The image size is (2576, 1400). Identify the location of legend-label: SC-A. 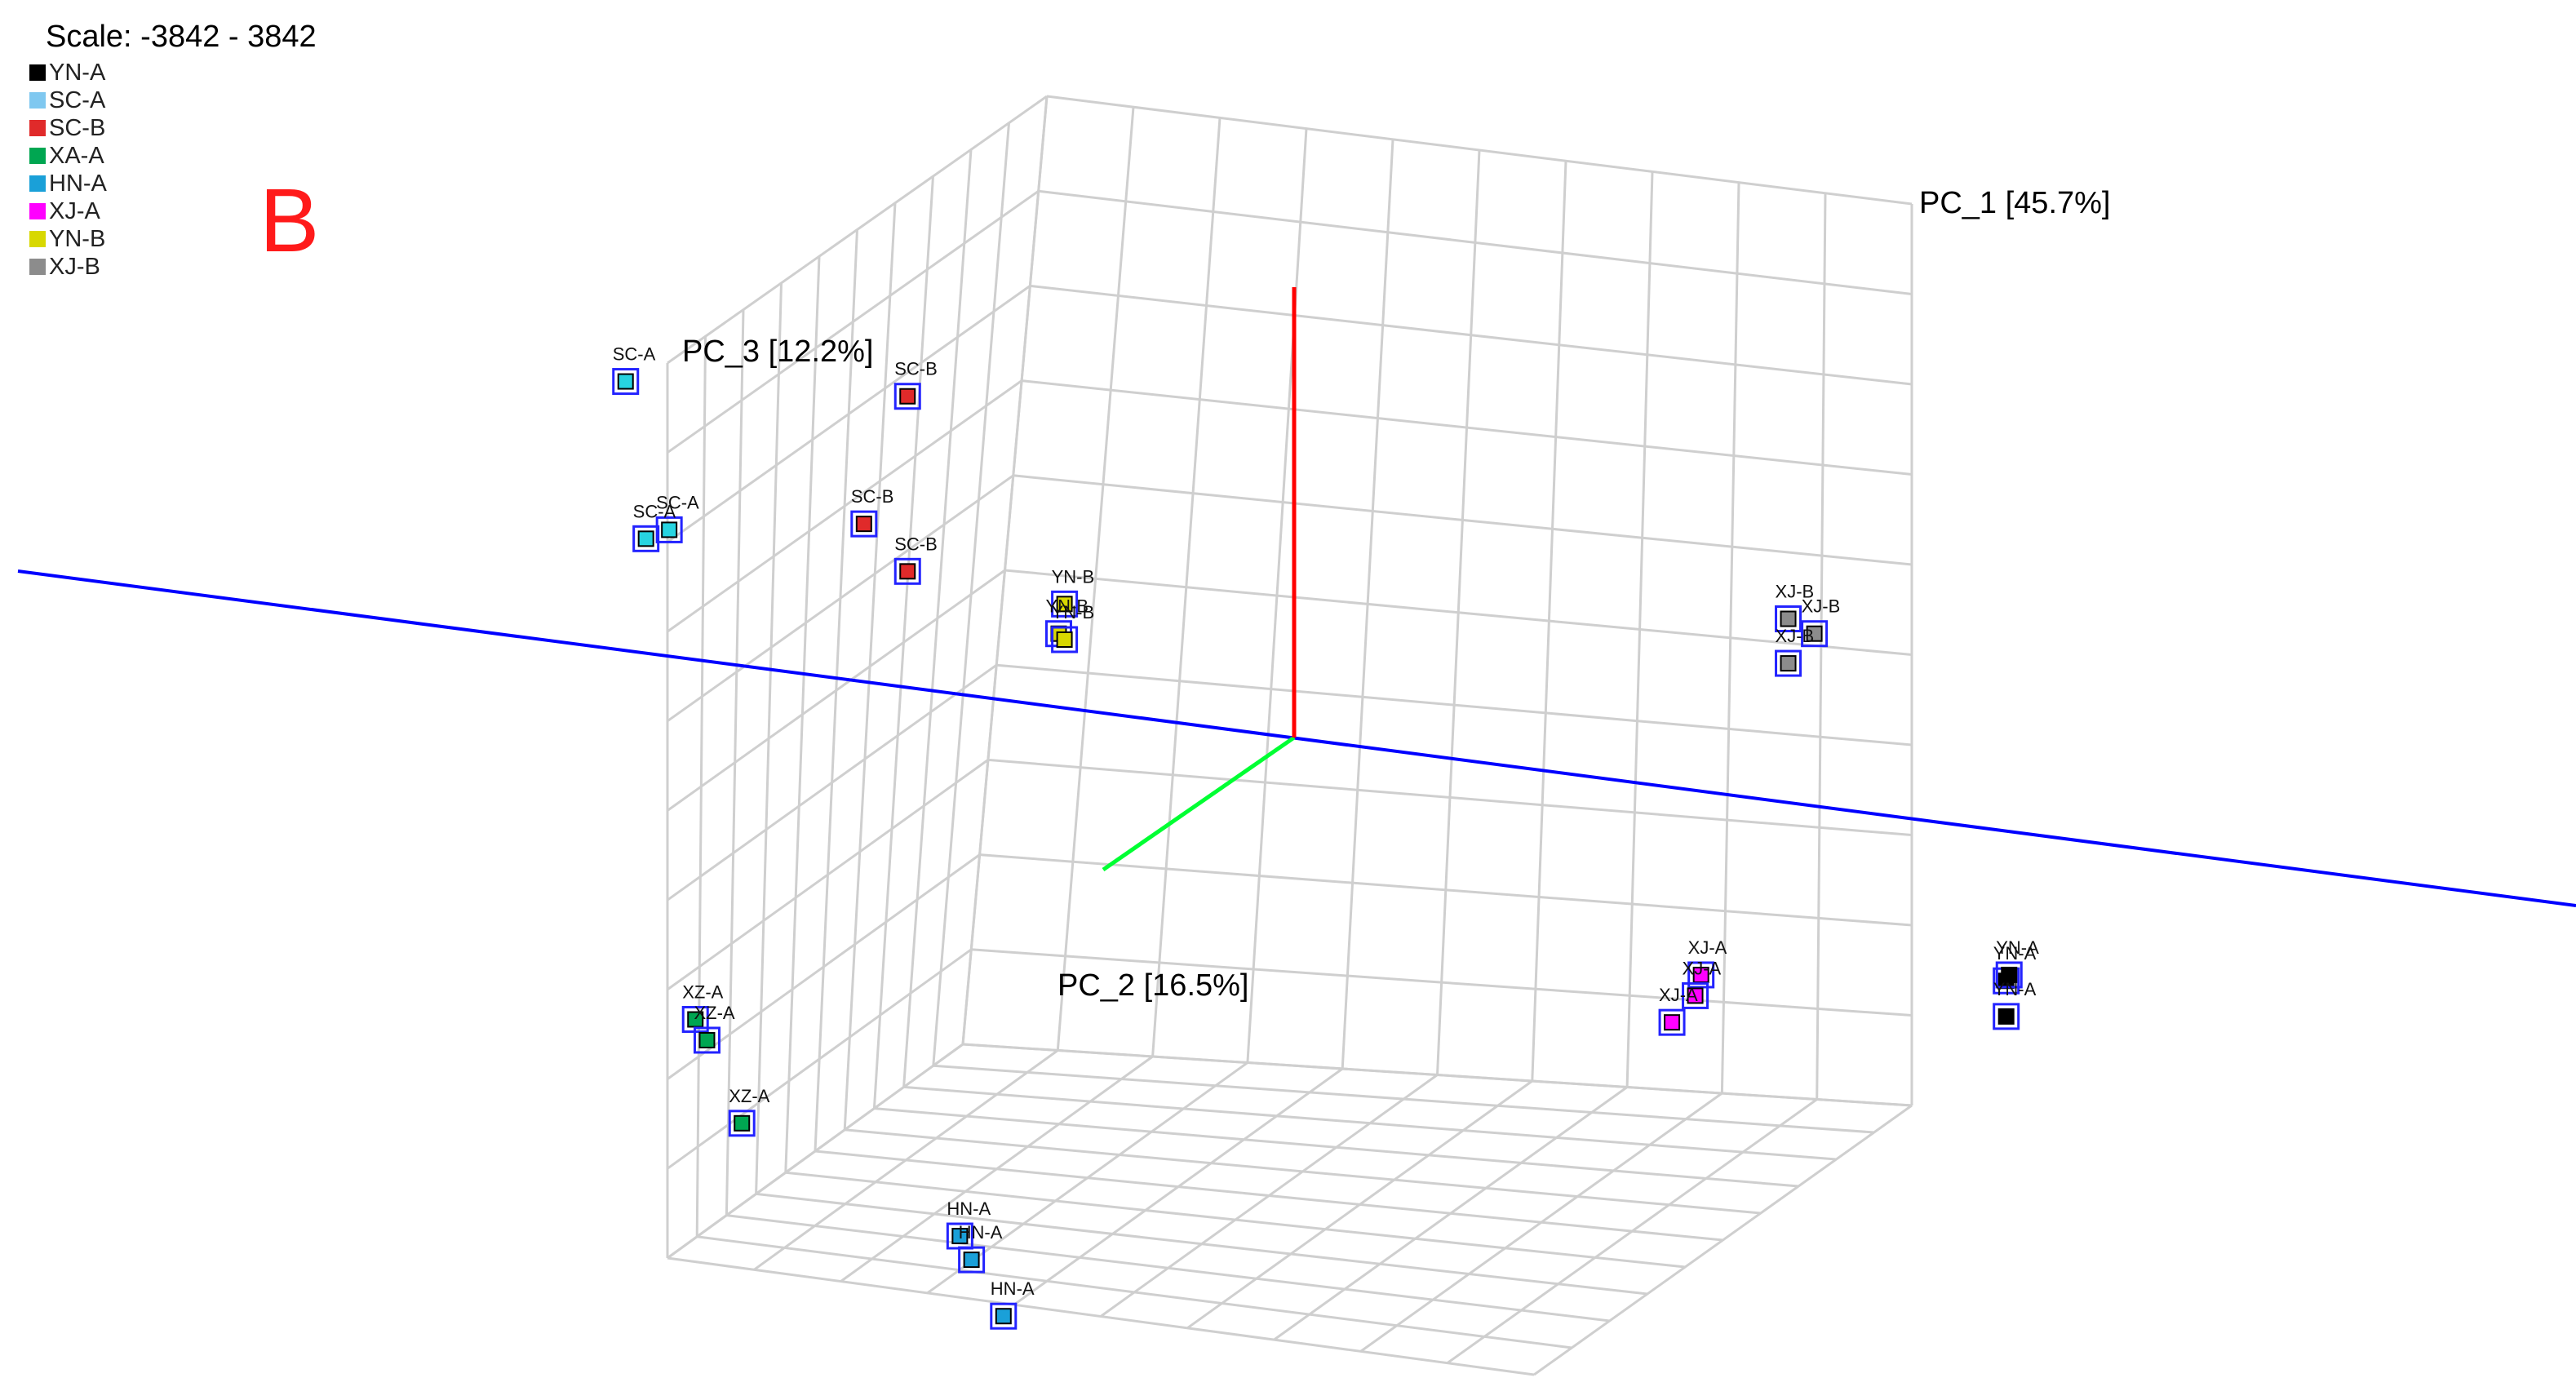
(77, 100).